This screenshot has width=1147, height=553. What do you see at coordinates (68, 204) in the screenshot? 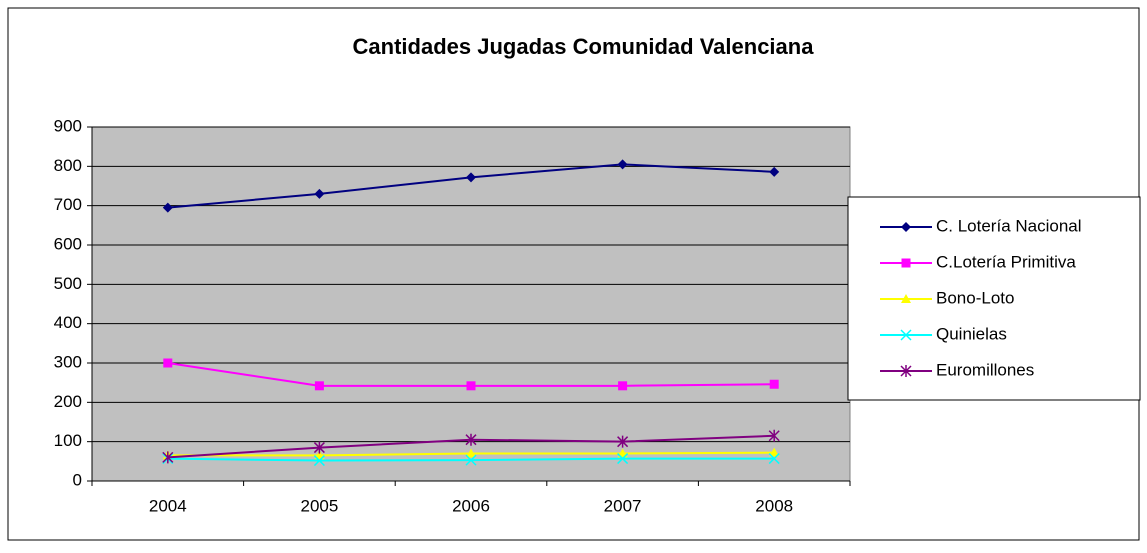
I see `y-tick-label: 700` at bounding box center [68, 204].